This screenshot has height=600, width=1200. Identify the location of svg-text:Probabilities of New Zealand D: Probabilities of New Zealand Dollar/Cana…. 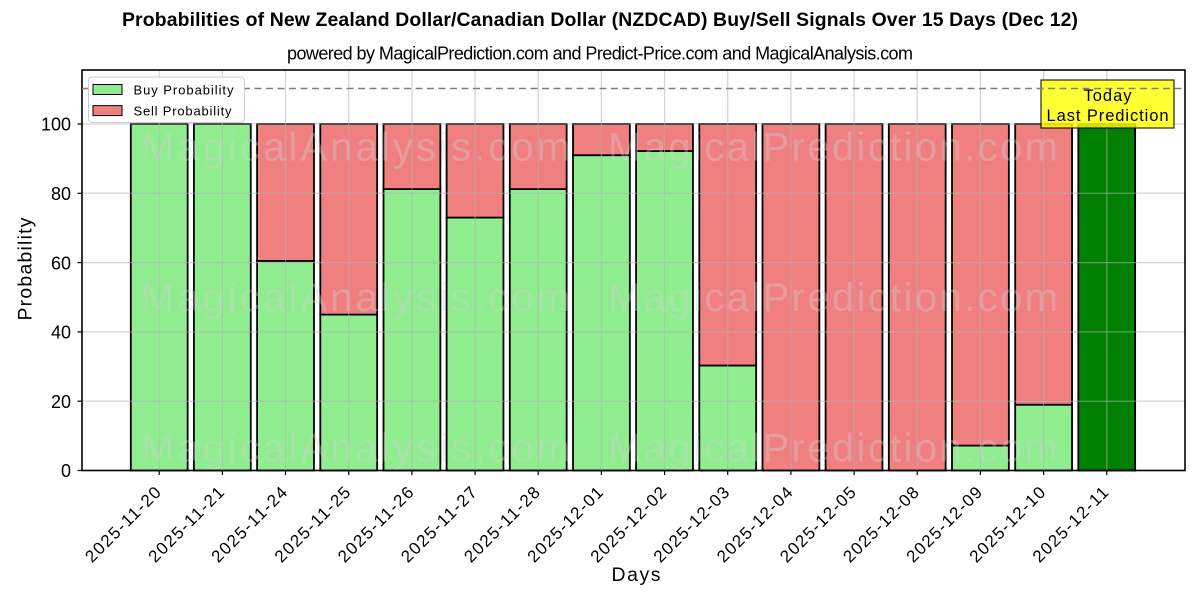
(600, 20).